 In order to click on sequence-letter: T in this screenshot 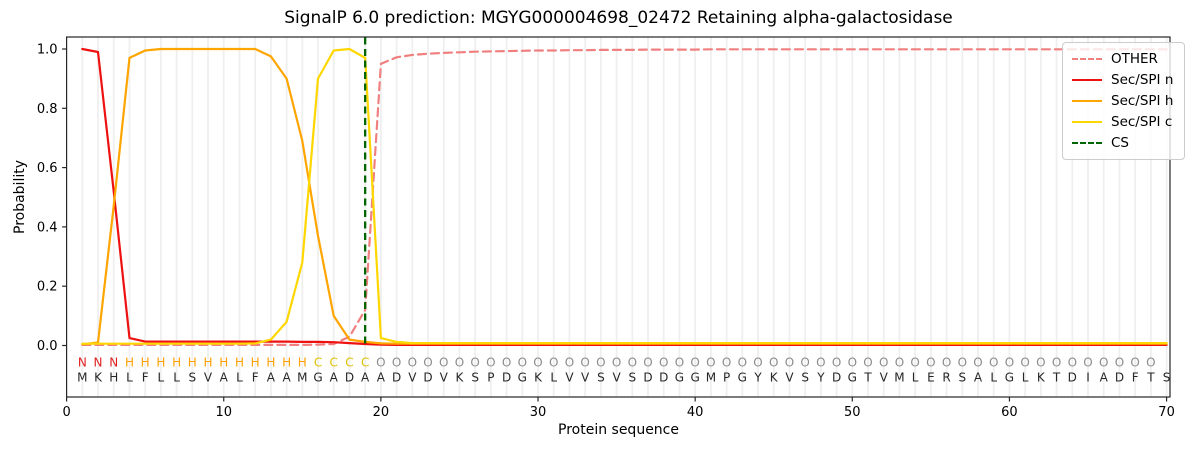, I will do `click(1150, 378)`.